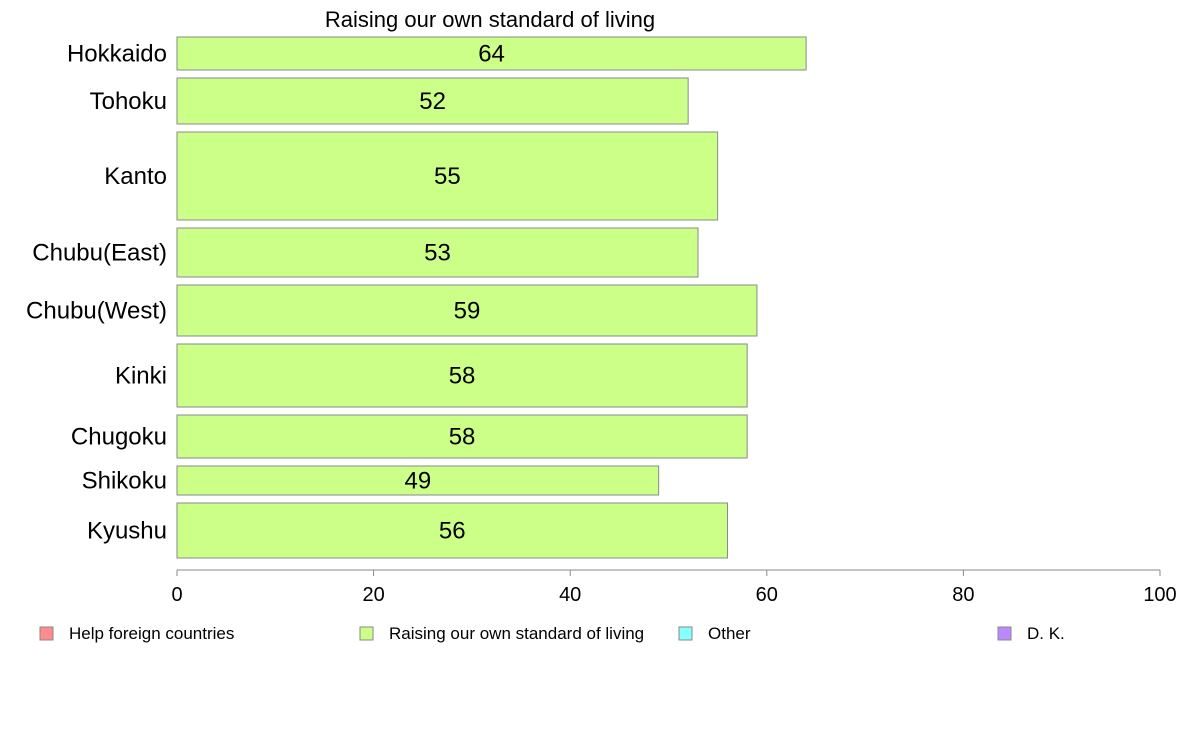 This screenshot has width=1188, height=736. I want to click on x-tick-label: 20, so click(373, 595).